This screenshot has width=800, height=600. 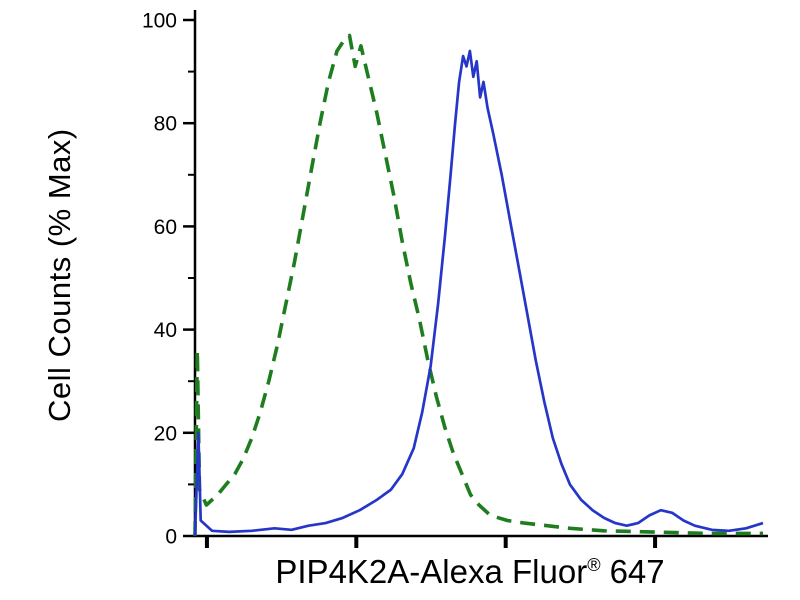 I want to click on y-tick-label: 40, so click(x=165, y=330).